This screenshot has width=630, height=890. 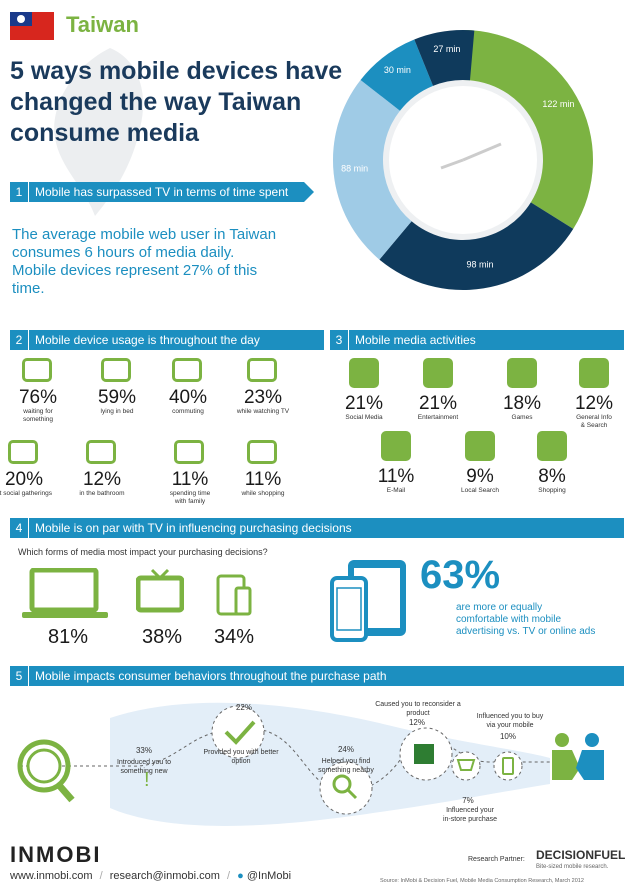 What do you see at coordinates (102, 479) in the screenshot?
I see `usage-pct: 12%` at bounding box center [102, 479].